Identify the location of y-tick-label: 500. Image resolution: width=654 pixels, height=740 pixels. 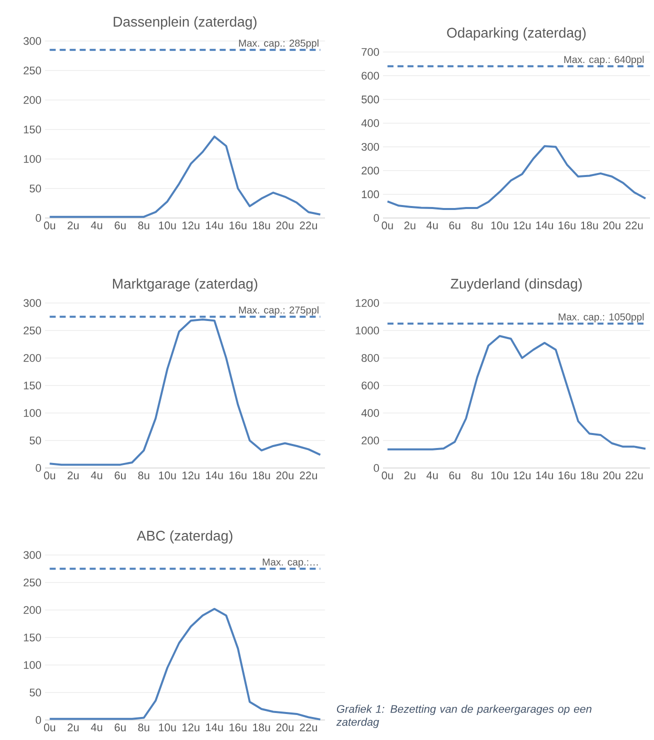
(371, 100).